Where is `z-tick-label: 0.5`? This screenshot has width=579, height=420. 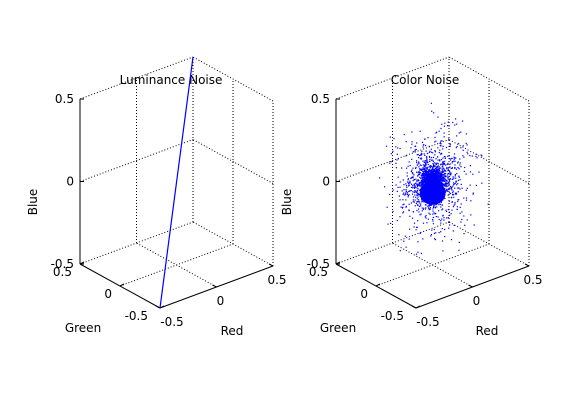 z-tick-label: 0.5 is located at coordinates (64, 99).